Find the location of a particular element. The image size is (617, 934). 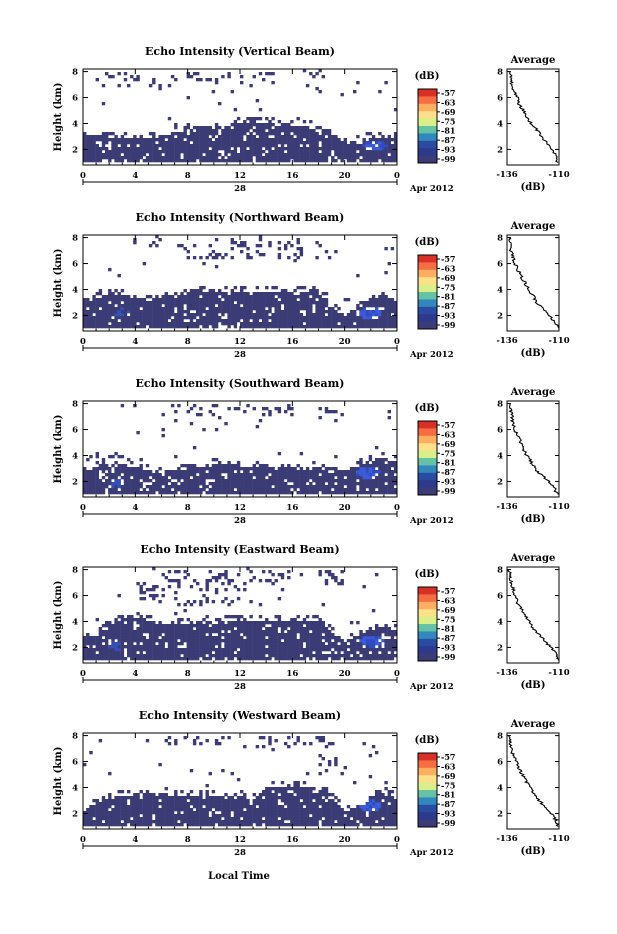

profile-y-tick-label: 4 is located at coordinates (500, 124).